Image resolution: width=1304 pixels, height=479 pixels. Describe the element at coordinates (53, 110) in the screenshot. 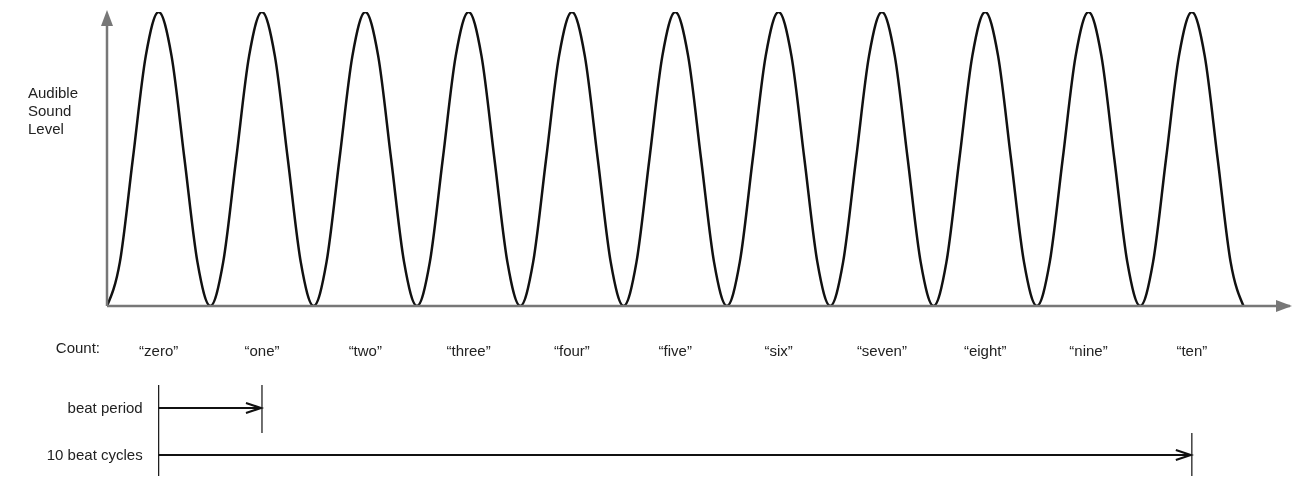

I see `y-axis-title: Audible Sound Level` at that location.